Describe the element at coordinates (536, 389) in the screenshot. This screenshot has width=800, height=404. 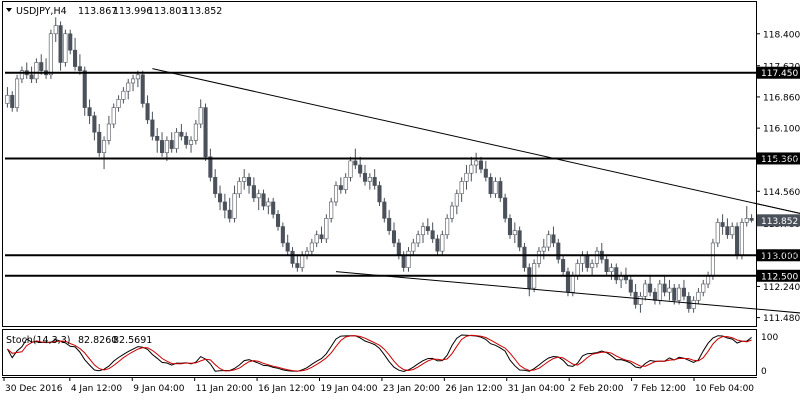
I see `time-tick-label: 31 Jan 04:00` at that location.